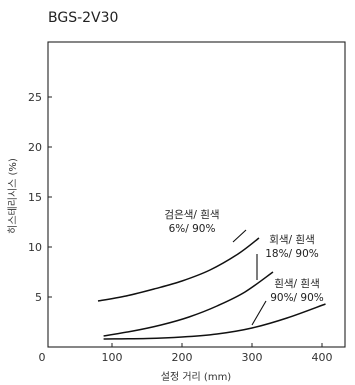 Image resolution: width=355 pixels, height=385 pixels. I want to click on series-2-annotation-line-2: 18%/ 90%, so click(292, 254).